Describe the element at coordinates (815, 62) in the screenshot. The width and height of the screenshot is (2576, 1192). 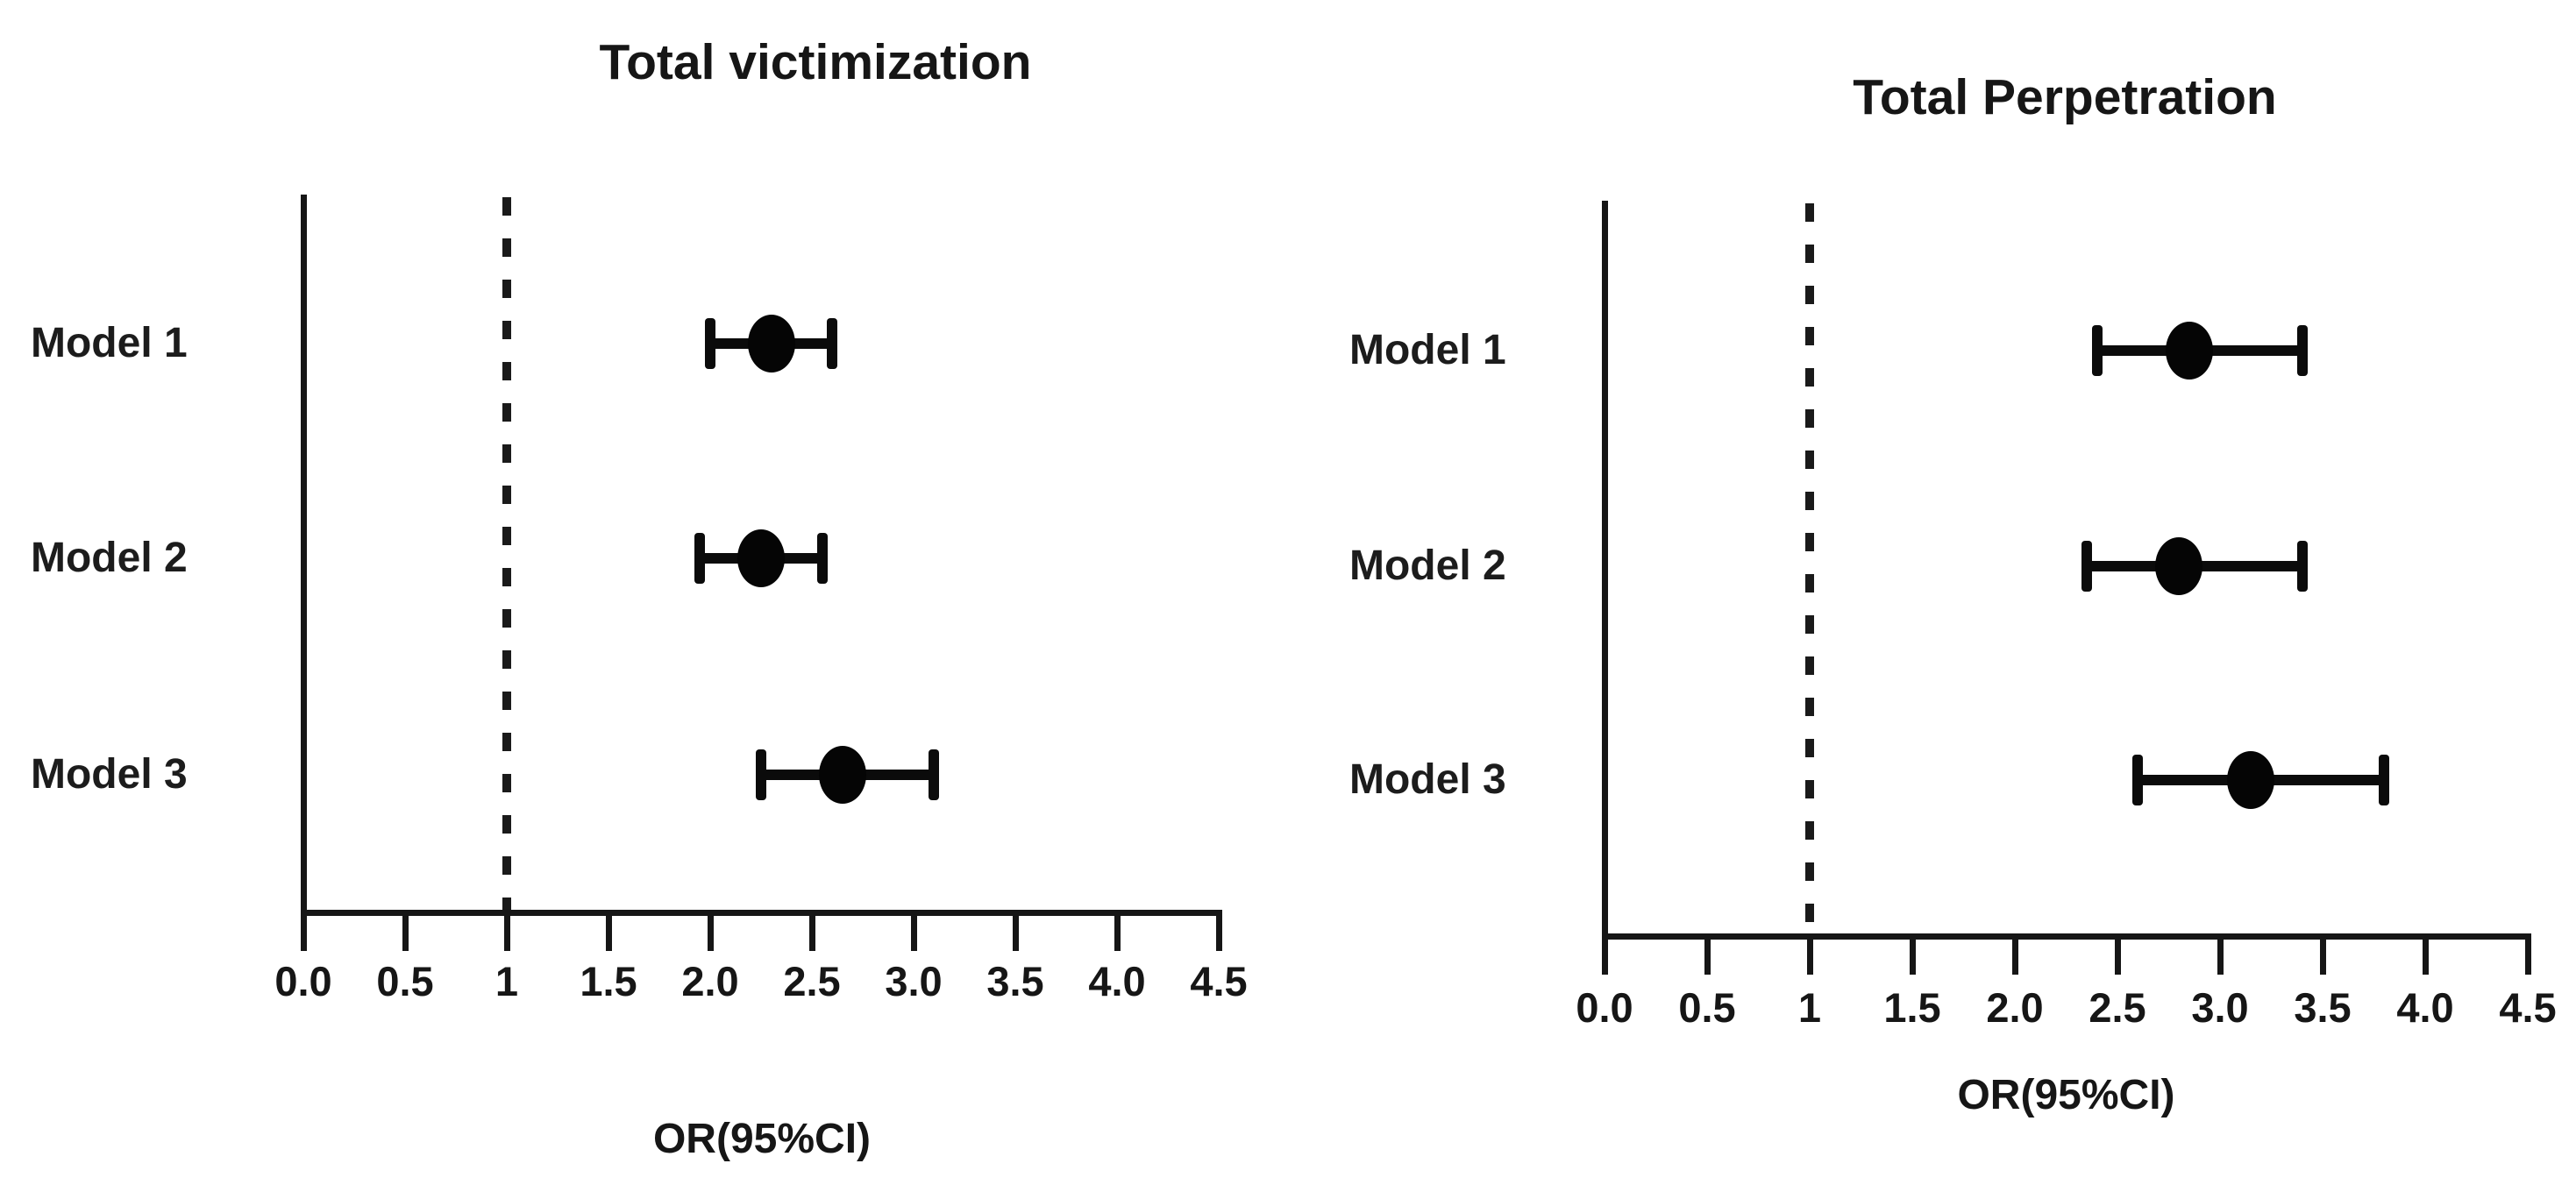
I see `panel-title-victimization: Total victimization` at that location.